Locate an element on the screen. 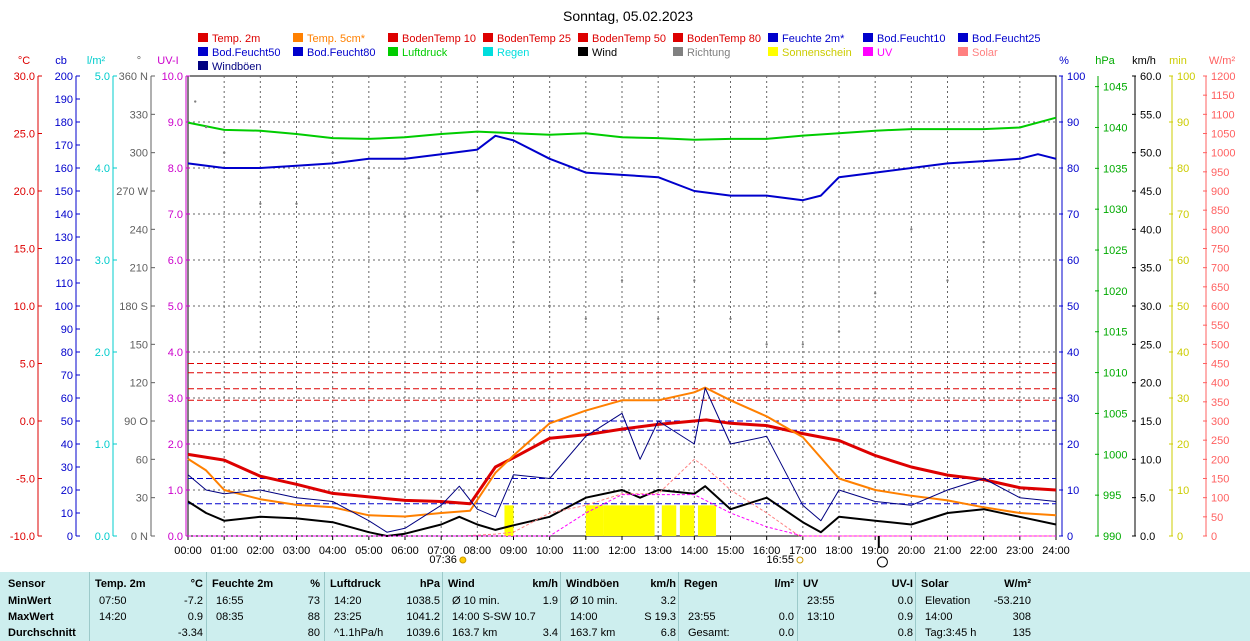 The height and width of the screenshot is (641, 1250). group-unit: km/h is located at coordinates (663, 584).